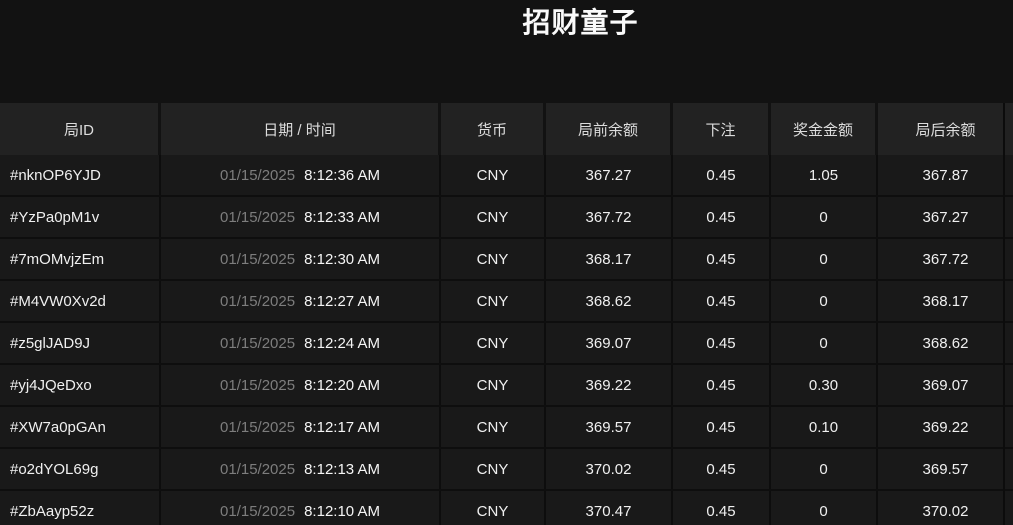 This screenshot has width=1013, height=525. Describe the element at coordinates (945, 511) in the screenshot. I see `balance-after-value: 370.02` at that location.